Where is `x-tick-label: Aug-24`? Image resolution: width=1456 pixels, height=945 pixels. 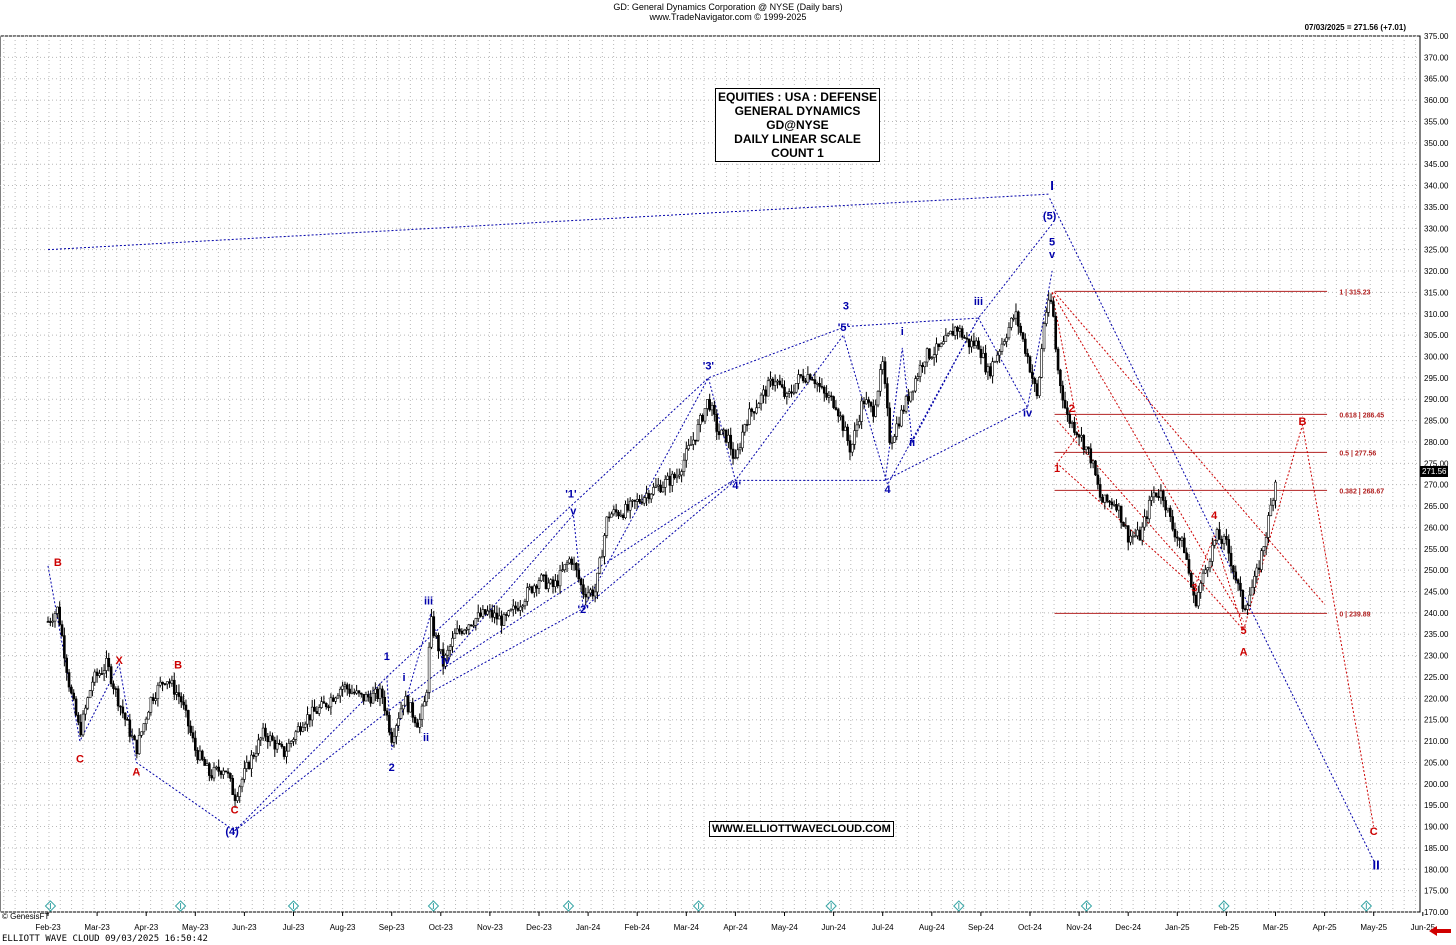 x-tick-label: Aug-24 is located at coordinates (932, 927).